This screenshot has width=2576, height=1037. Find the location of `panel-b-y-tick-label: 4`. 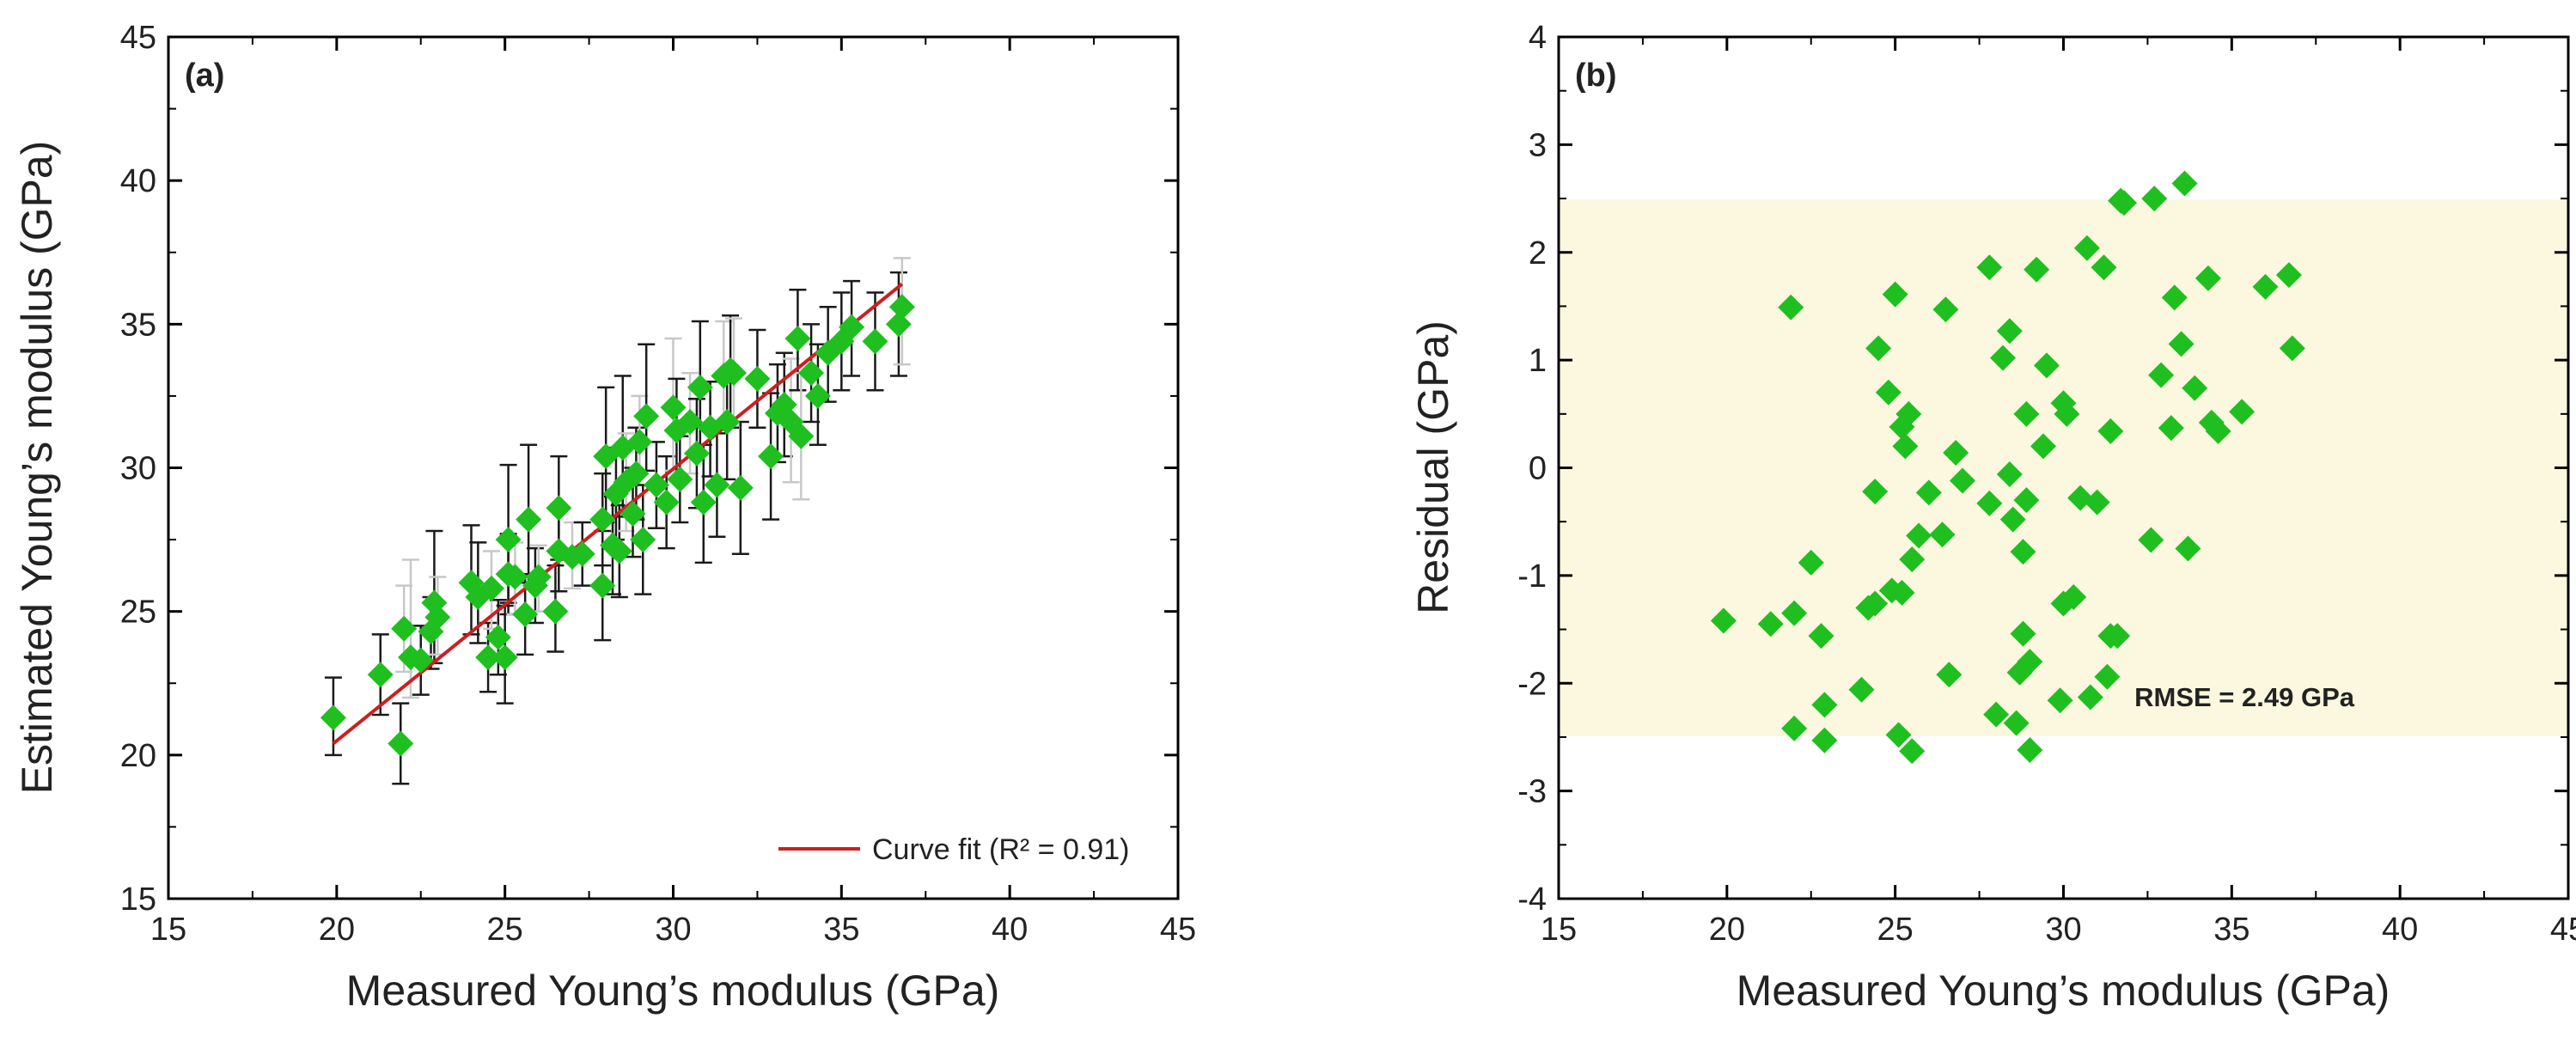

panel-b-y-tick-label: 4 is located at coordinates (1538, 38).